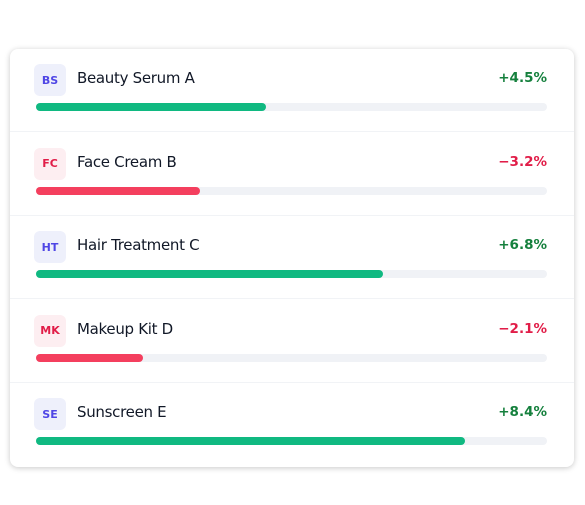 The width and height of the screenshot is (585, 505). Describe the element at coordinates (50, 330) in the screenshot. I see `item-badge: MK` at that location.